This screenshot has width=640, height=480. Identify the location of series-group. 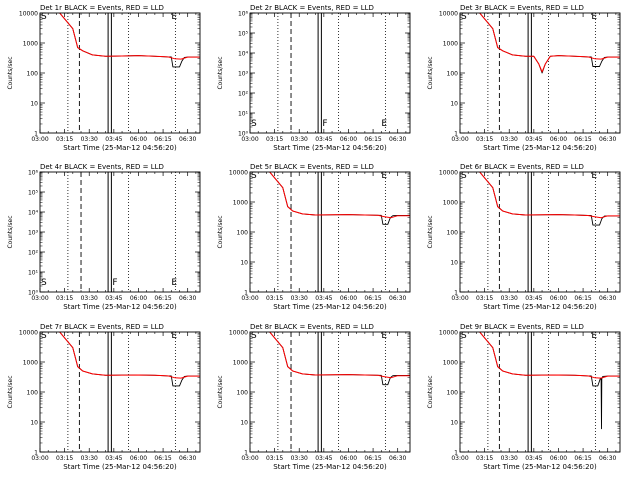
(129, 359).